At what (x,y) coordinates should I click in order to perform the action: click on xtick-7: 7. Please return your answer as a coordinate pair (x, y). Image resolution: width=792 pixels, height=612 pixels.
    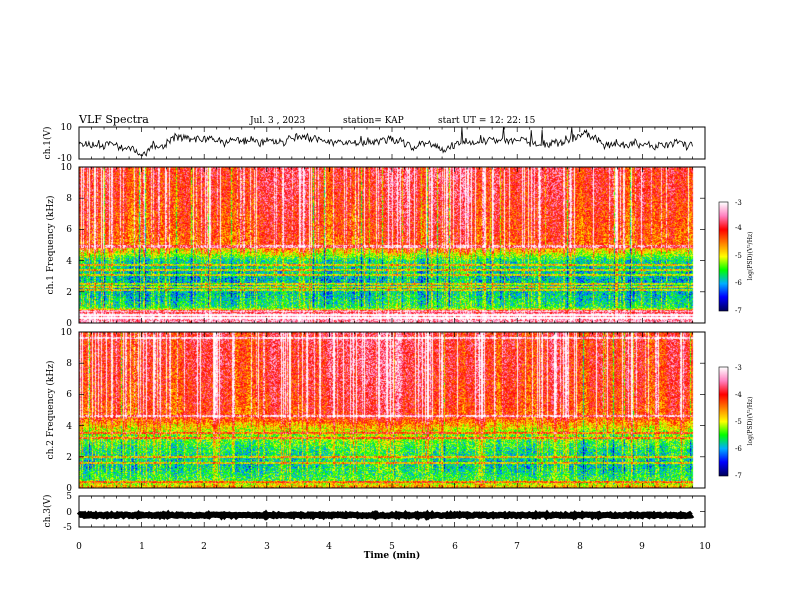
    Looking at the image, I should click on (517, 547).